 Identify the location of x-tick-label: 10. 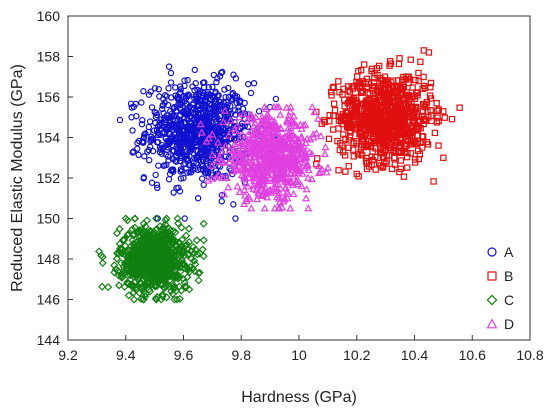
(299, 355).